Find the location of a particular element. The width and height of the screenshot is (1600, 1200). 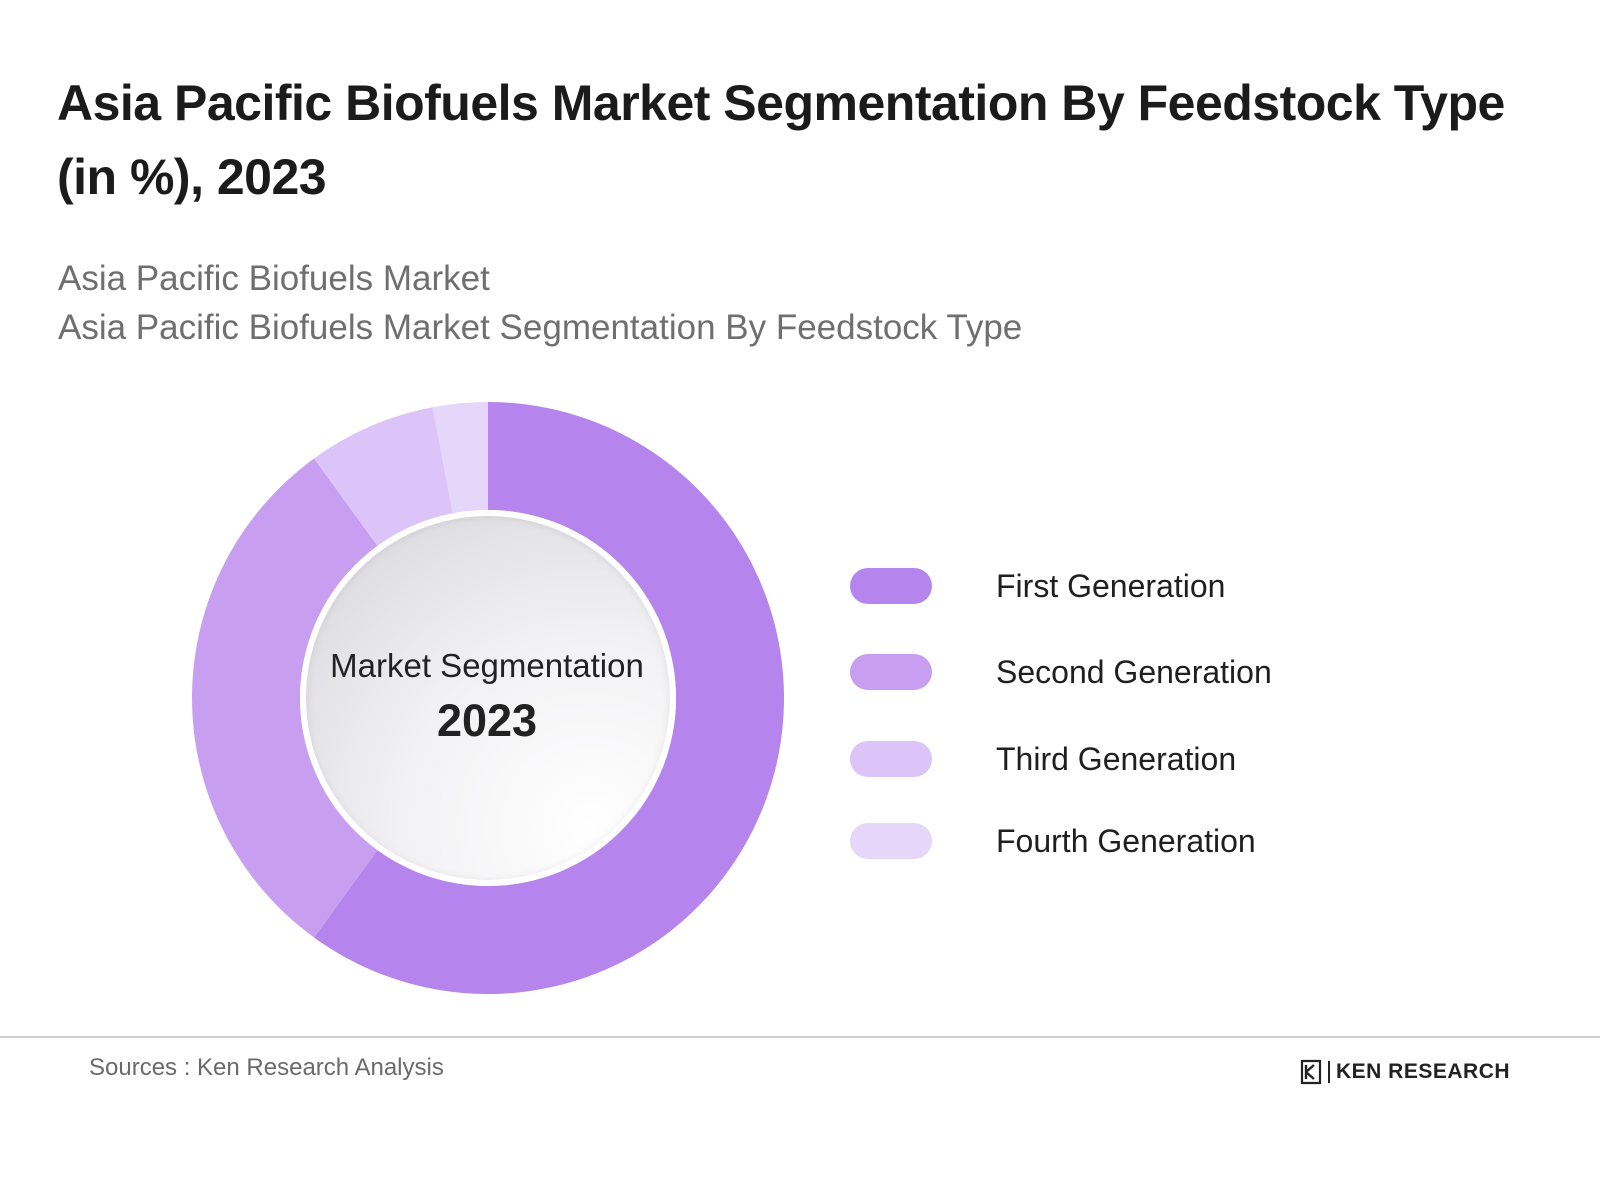

legend-item-first-generation: First Generation is located at coordinates (1037, 586).